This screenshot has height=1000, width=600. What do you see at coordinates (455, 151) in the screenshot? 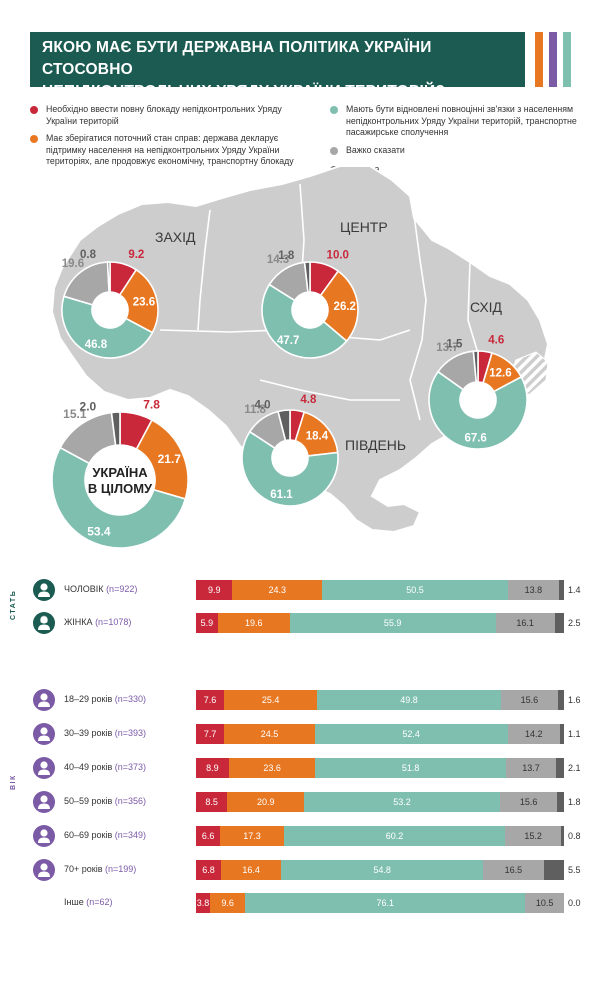
I see `legend-item-hard-to-say: Важко сказати` at bounding box center [455, 151].